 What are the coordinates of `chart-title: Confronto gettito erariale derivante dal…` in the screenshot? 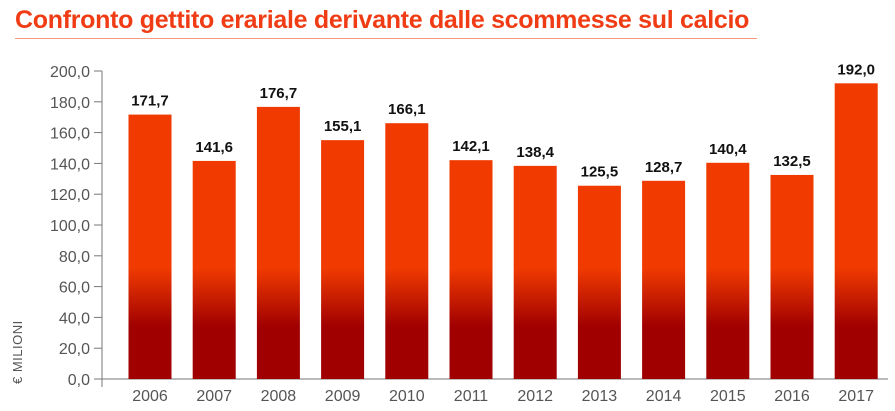 It's located at (382, 20).